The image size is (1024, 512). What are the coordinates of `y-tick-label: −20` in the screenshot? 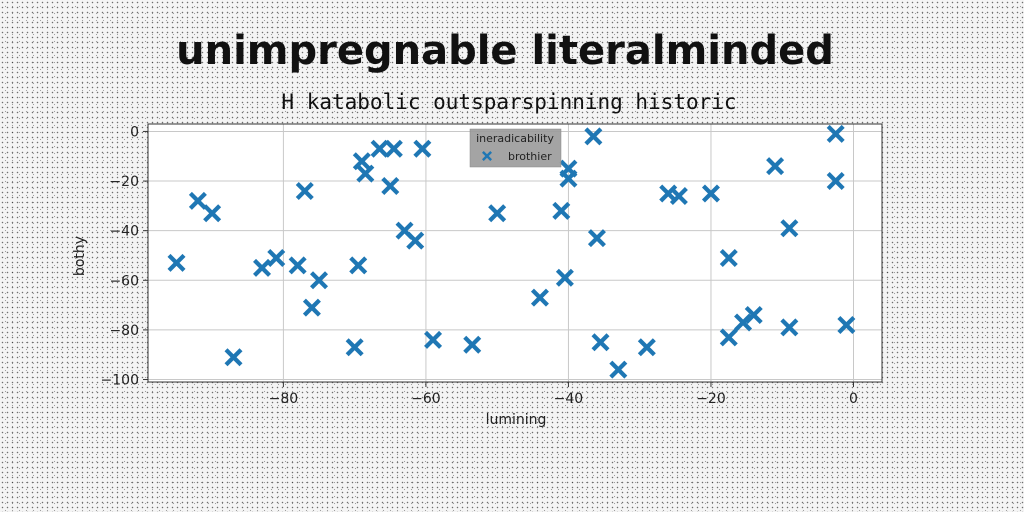 It's located at (124, 182).